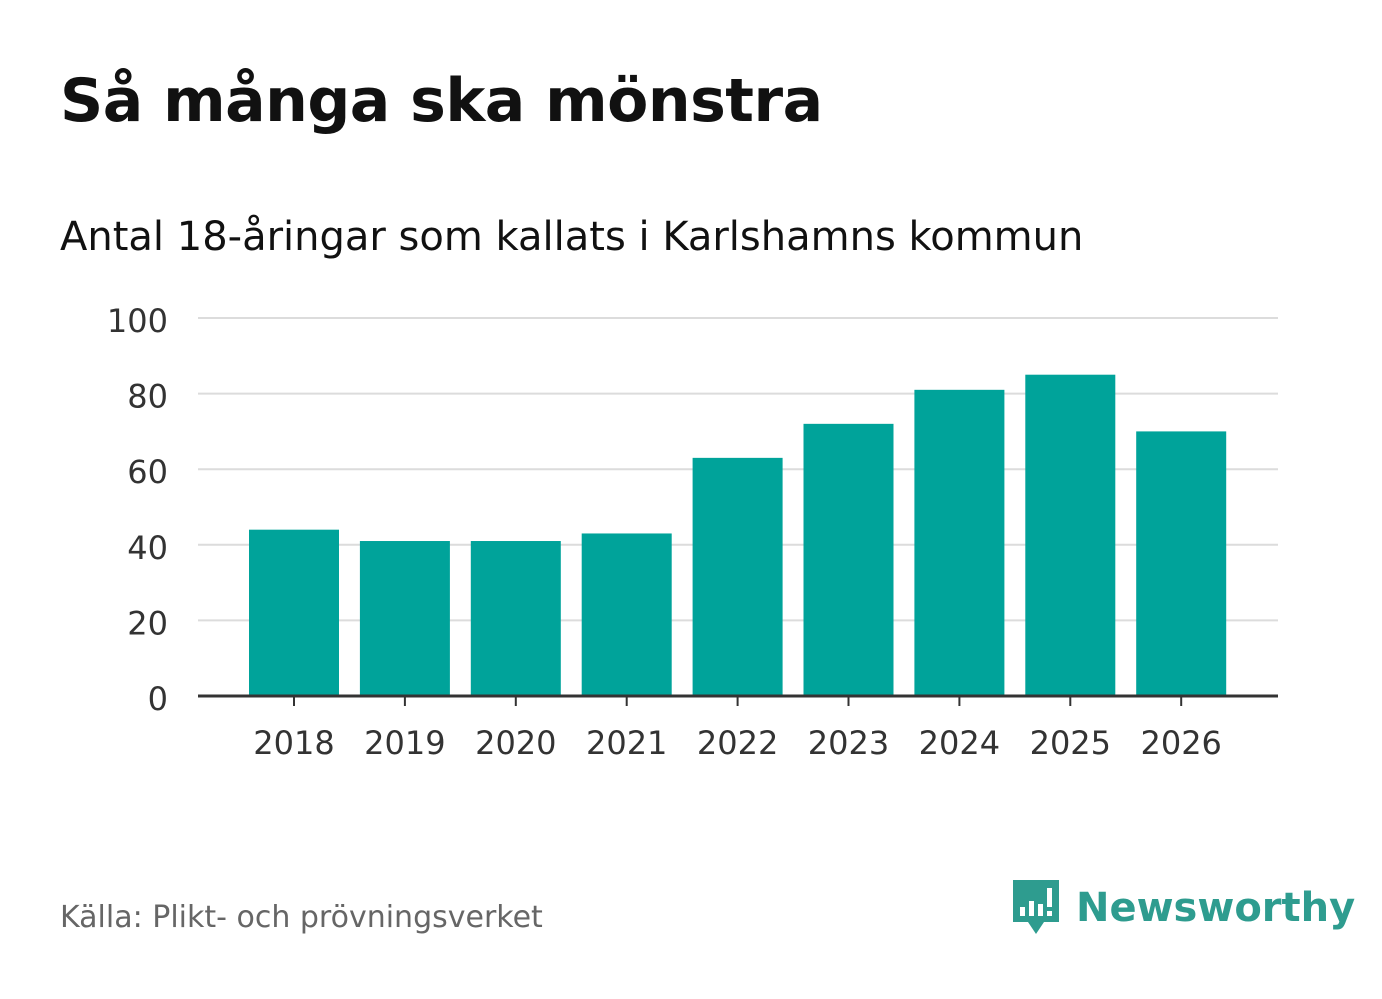 The height and width of the screenshot is (999, 1382). What do you see at coordinates (441, 101) in the screenshot?
I see `chart-title: Så många ska mönstra` at bounding box center [441, 101].